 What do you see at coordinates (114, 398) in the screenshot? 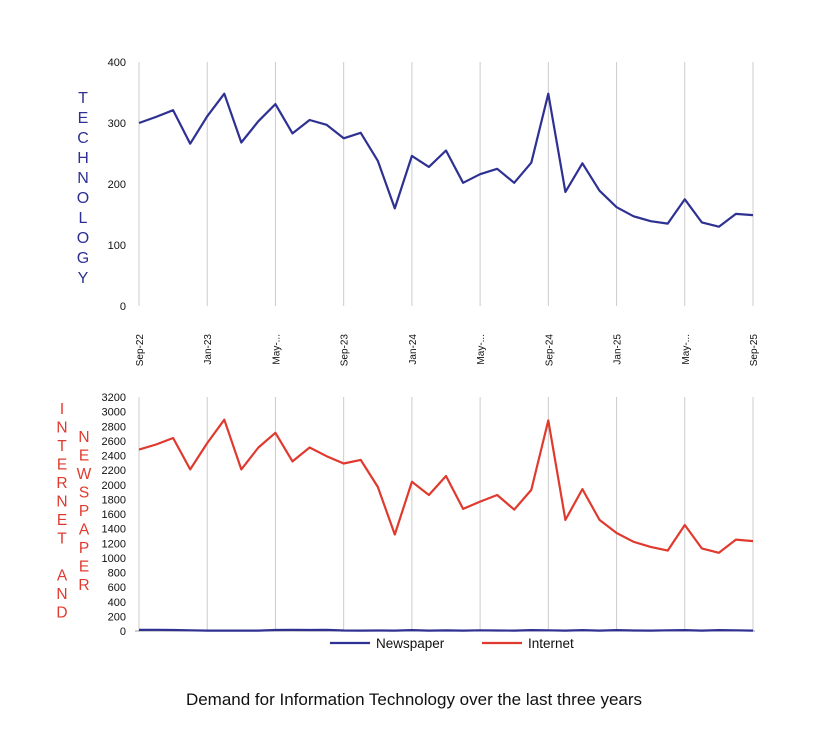
I see `y-tick-label: 3200` at bounding box center [114, 398].